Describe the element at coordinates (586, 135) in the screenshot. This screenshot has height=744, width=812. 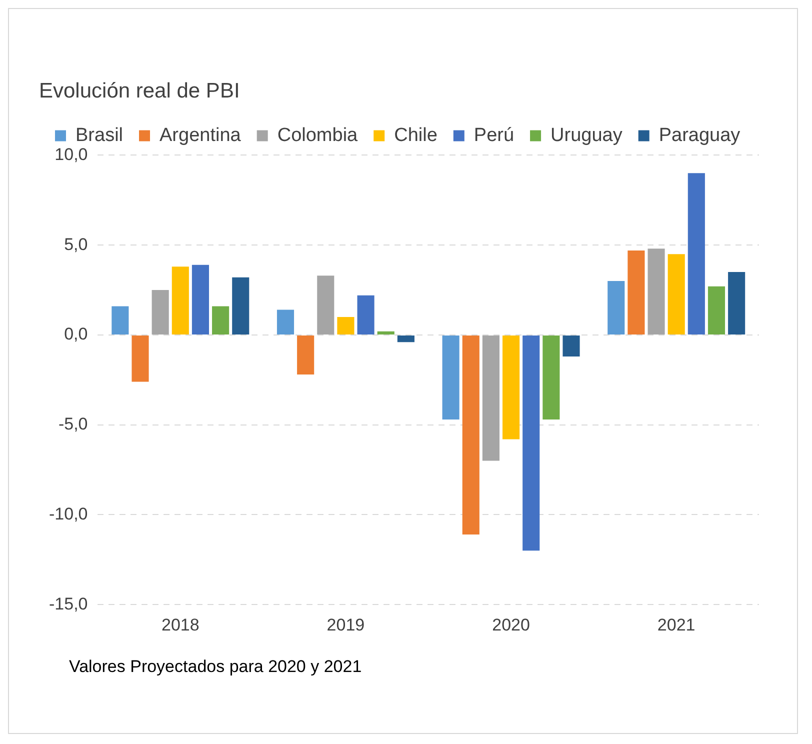
I see `legend-label: Uruguay` at that location.